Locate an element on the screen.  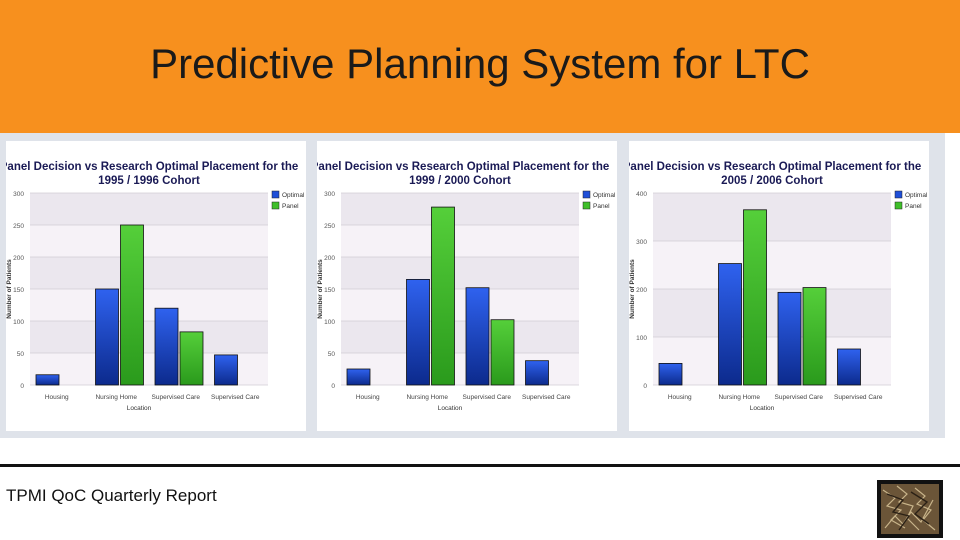
footer-divider is located at coordinates (480, 465).